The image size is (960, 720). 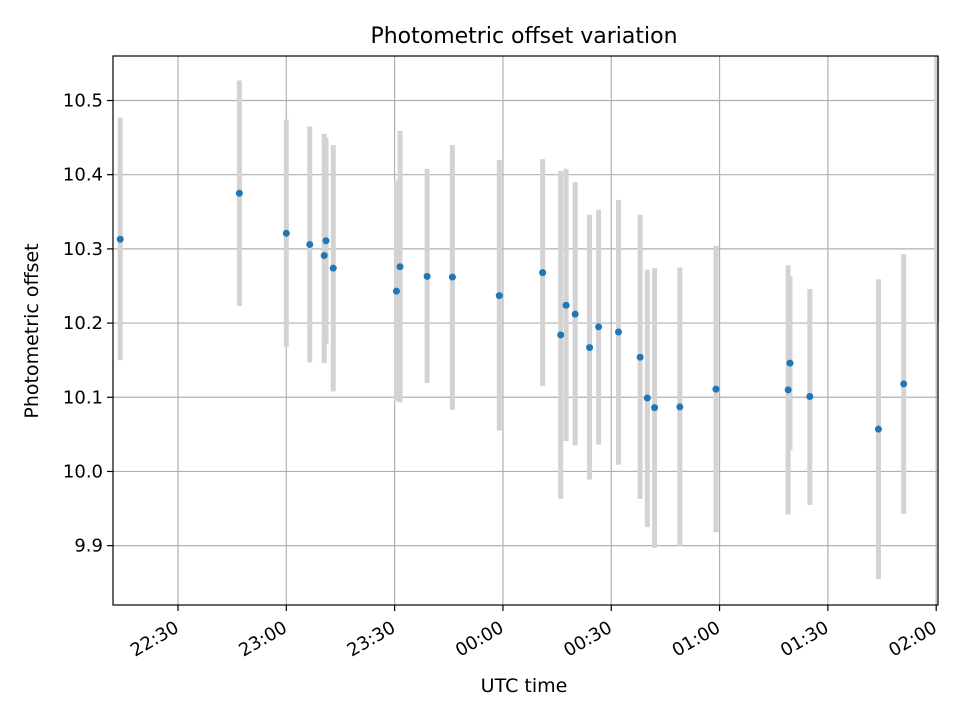 I want to click on chart-title: Photometric offset variation, so click(x=523, y=36).